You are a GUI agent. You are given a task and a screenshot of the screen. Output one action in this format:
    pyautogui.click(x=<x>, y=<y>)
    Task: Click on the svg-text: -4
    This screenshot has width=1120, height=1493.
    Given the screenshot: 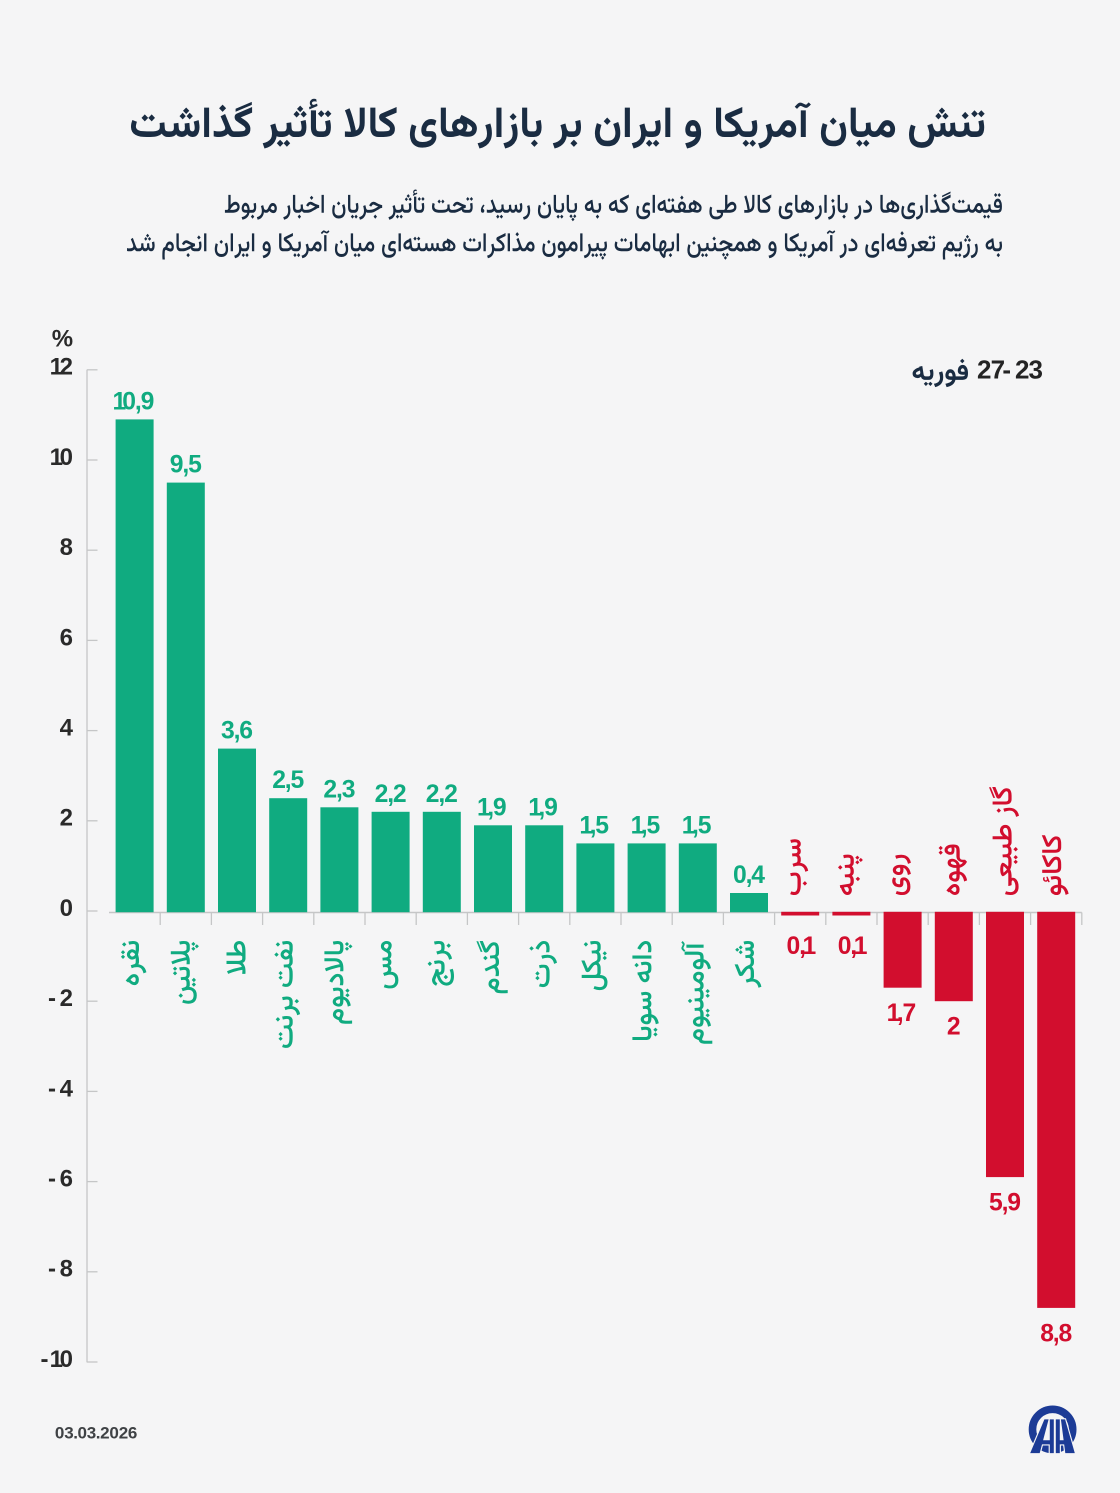 What is the action you would take?
    pyautogui.click(x=61, y=1088)
    